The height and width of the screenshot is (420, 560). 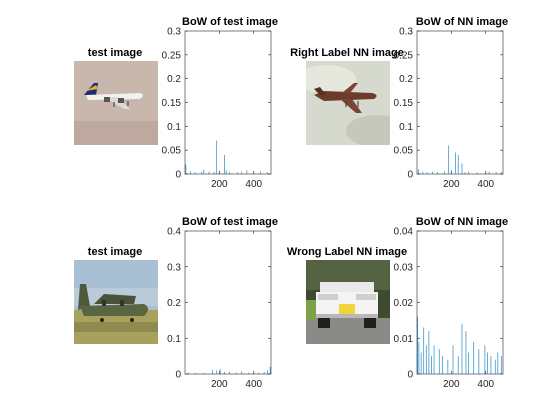 What do you see at coordinates (174, 267) in the screenshot?
I see `y-tick-label-3: 0.3` at bounding box center [174, 267].